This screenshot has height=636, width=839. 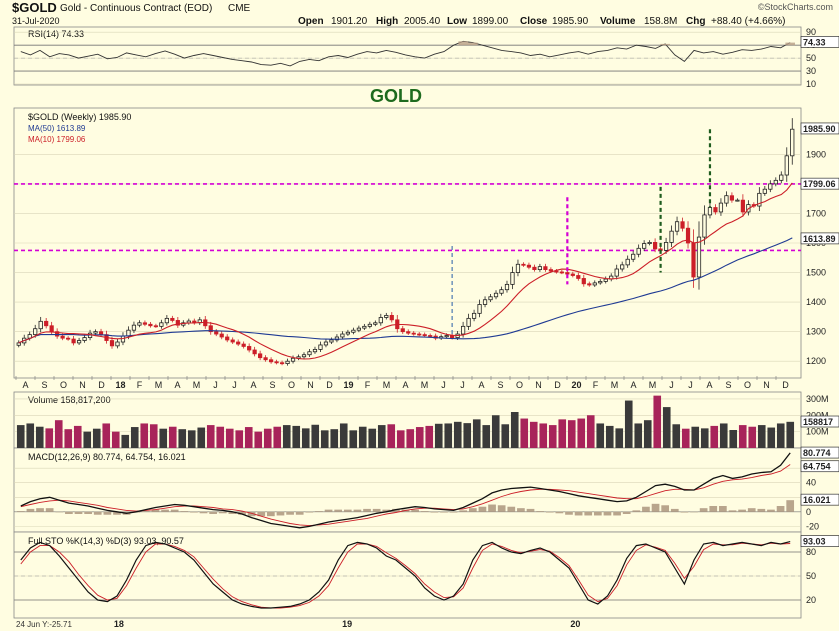 I want to click on sto-legend: Full STO %K(14,3) %D(3) 93.03, 90.57, so click(x=106, y=541).